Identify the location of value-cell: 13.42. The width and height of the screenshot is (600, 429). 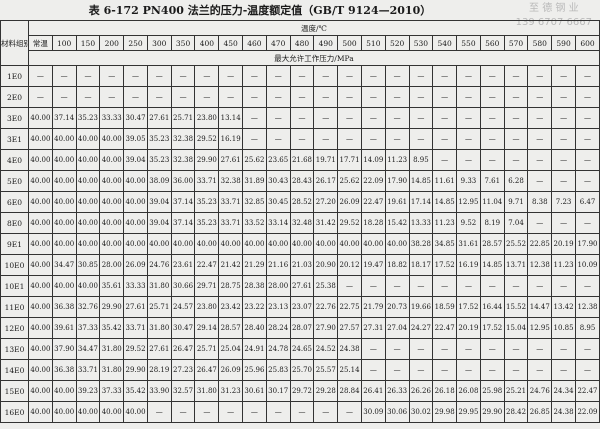
(563, 307).